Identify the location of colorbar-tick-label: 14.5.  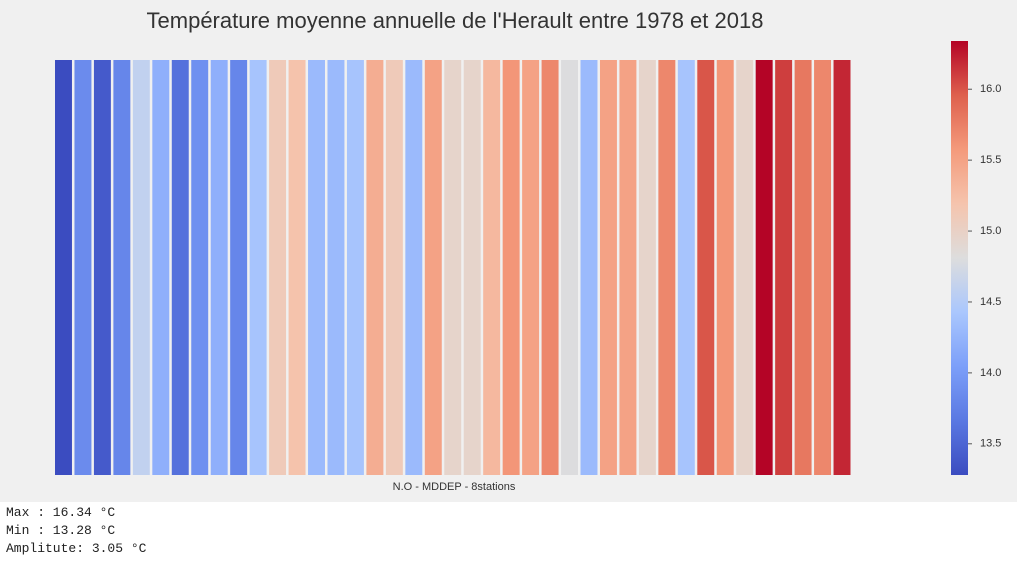
(990, 302).